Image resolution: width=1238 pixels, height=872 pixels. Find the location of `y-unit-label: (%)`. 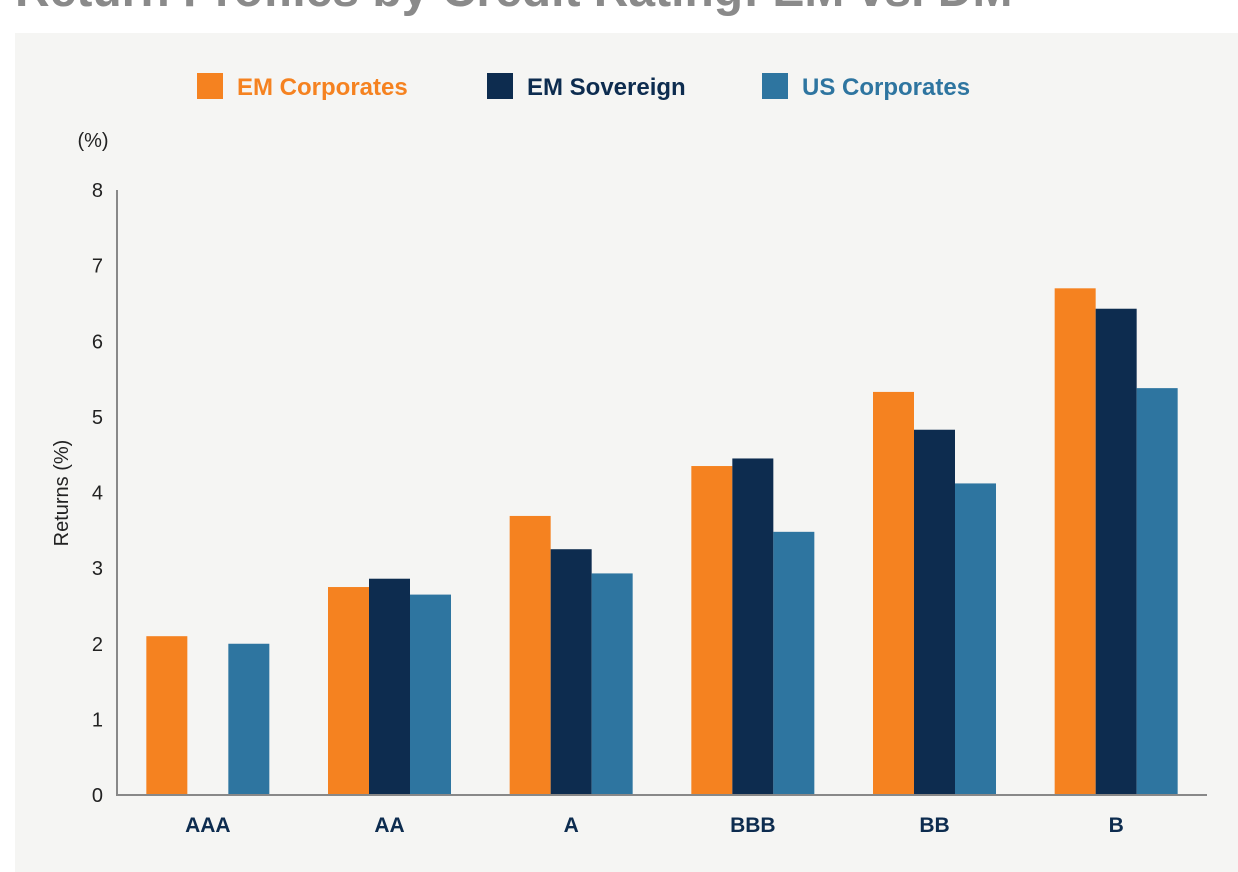

y-unit-label: (%) is located at coordinates (92, 141).